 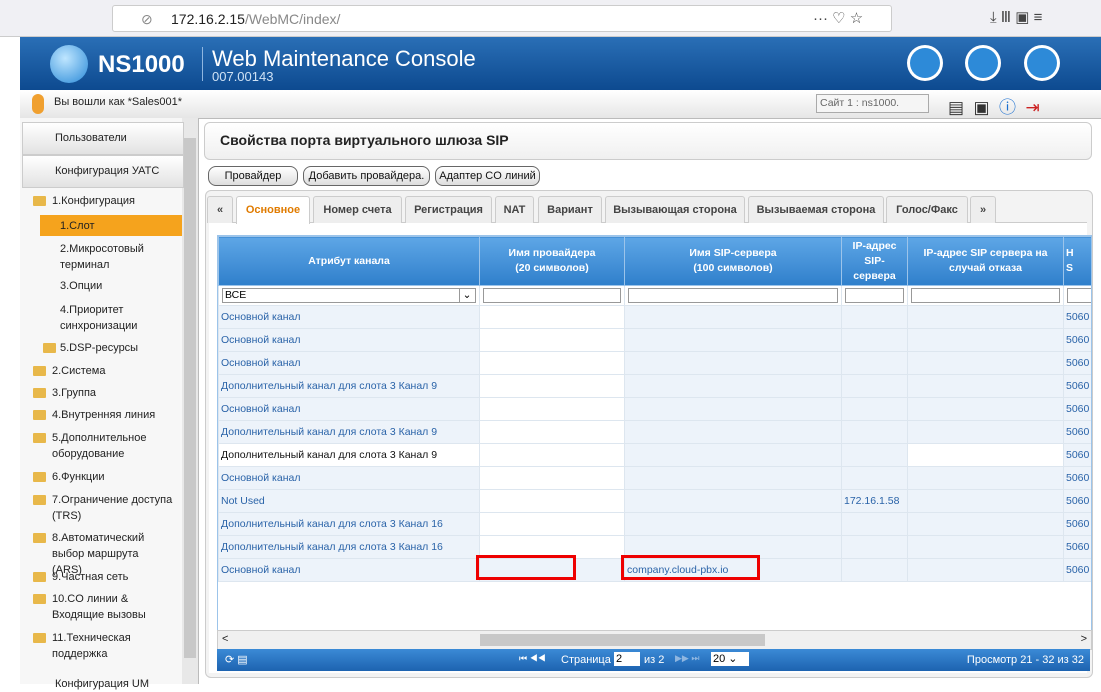 What do you see at coordinates (502, 18) in the screenshot?
I see `url-field: ⊘ 172.16.2.15/WebMC/index/ ··· ♡ ☆` at bounding box center [502, 18].